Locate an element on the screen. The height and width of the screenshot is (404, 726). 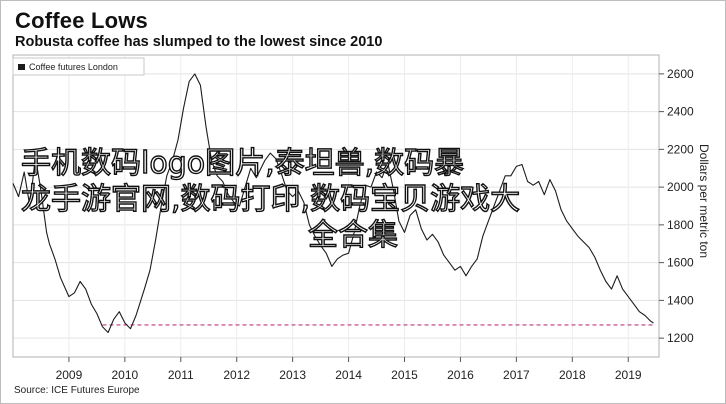
chart-title: Coffee Lows is located at coordinates (81, 20).